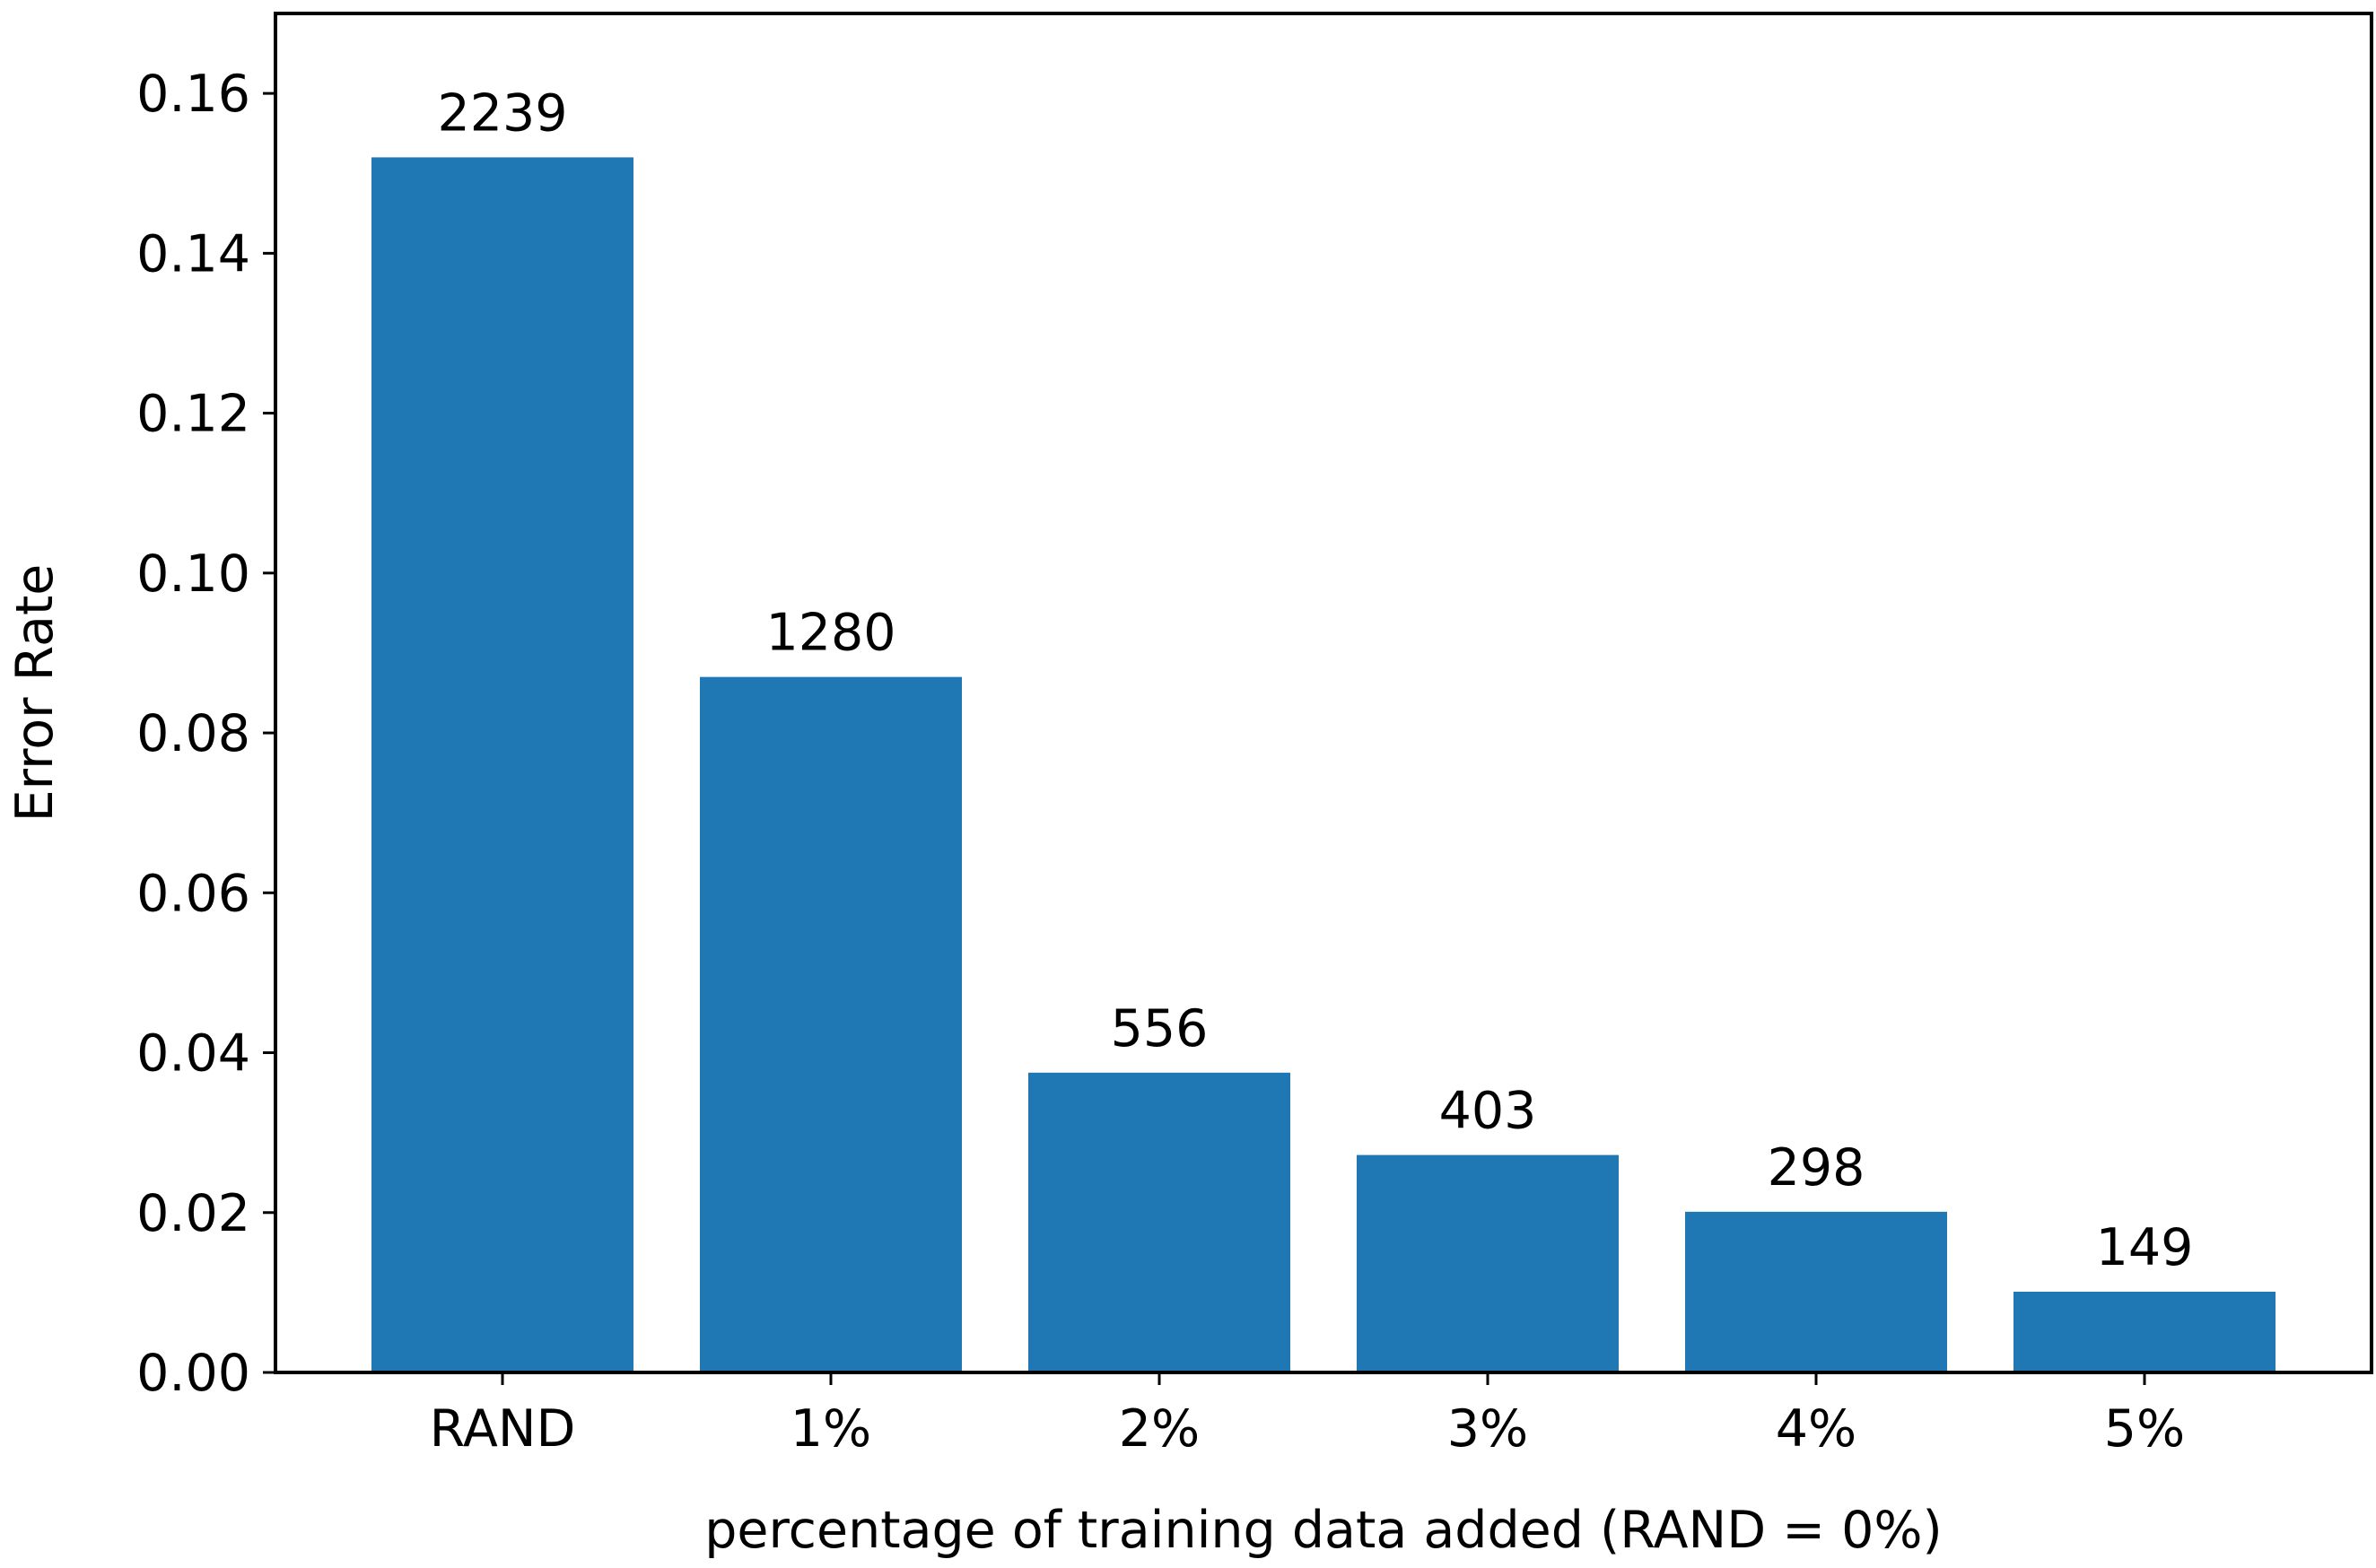 The width and height of the screenshot is (2376, 1568). I want to click on y-axis-title: Error Rate, so click(35, 694).